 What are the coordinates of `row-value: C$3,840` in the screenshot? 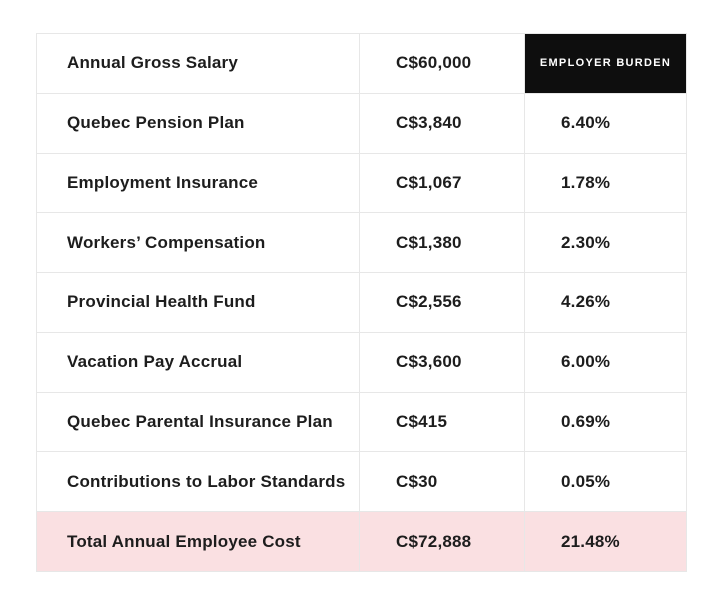 It's located at (442, 123).